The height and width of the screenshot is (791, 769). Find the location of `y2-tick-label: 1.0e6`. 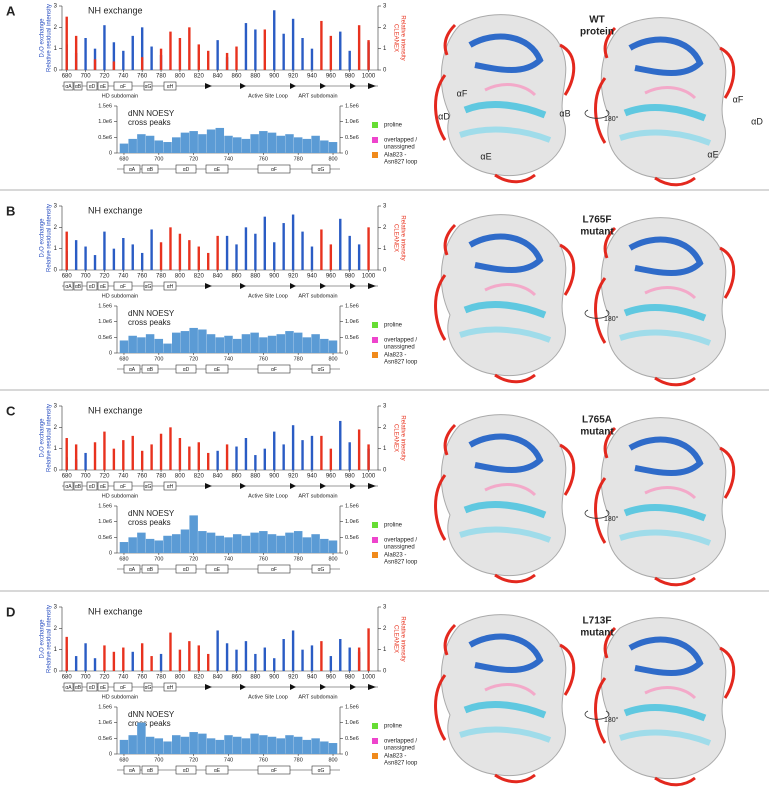

y2-tick-label: 1.0e6 is located at coordinates (352, 122).